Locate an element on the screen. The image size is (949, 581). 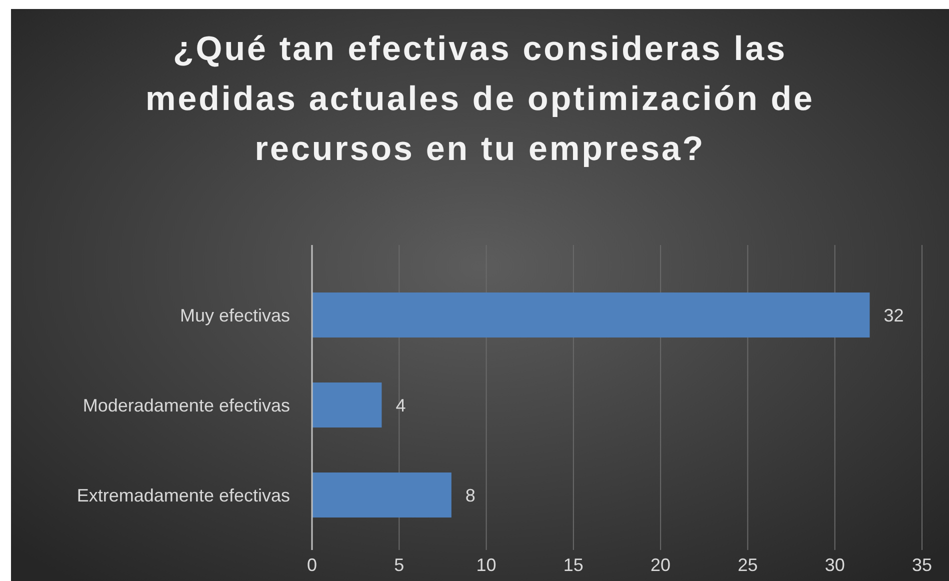
x-tick-label: 10 is located at coordinates (486, 565).